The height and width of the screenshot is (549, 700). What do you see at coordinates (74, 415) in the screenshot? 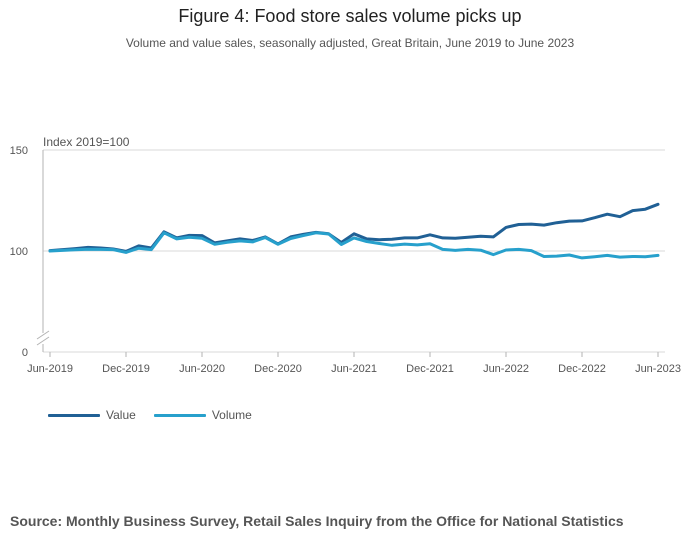
I see `legend-swatch-value` at bounding box center [74, 415].